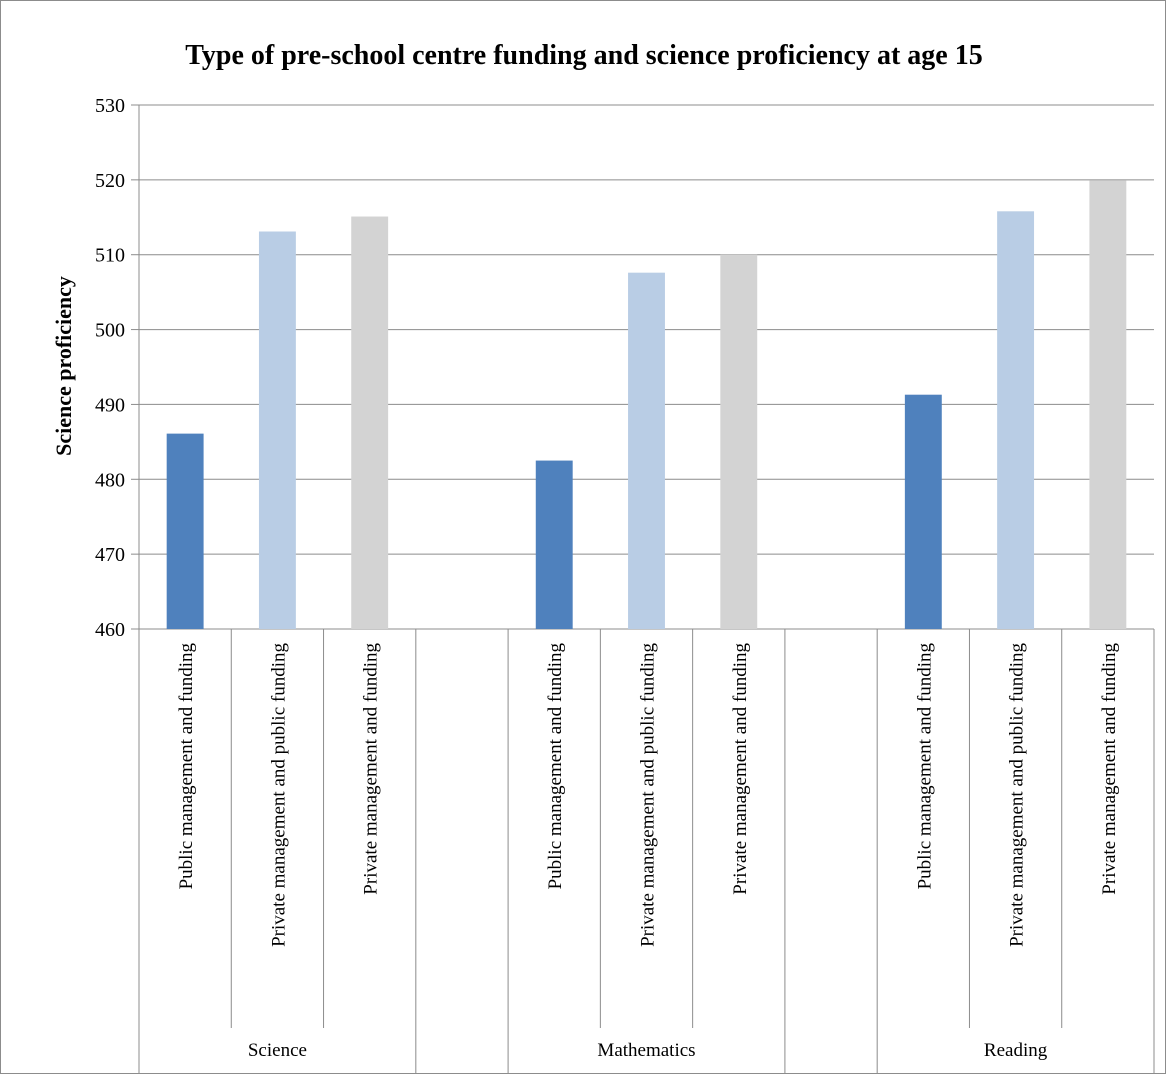 Image resolution: width=1166 pixels, height=1075 pixels. What do you see at coordinates (110, 181) in the screenshot?
I see `y-tick-label: 520` at bounding box center [110, 181].